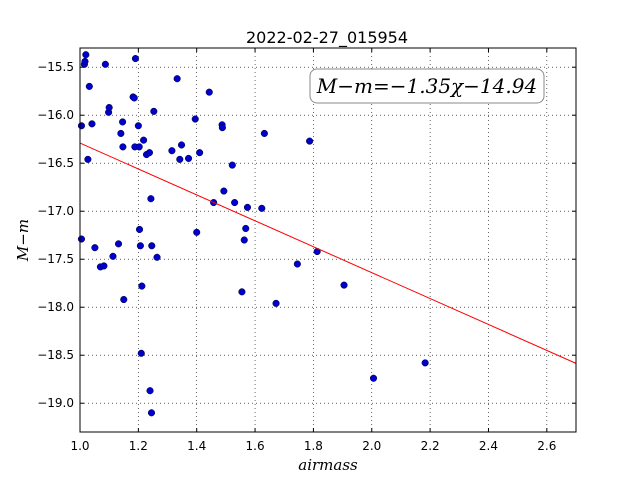  Describe the element at coordinates (488, 446) in the screenshot. I see `x-tick-label: 2.4` at that location.